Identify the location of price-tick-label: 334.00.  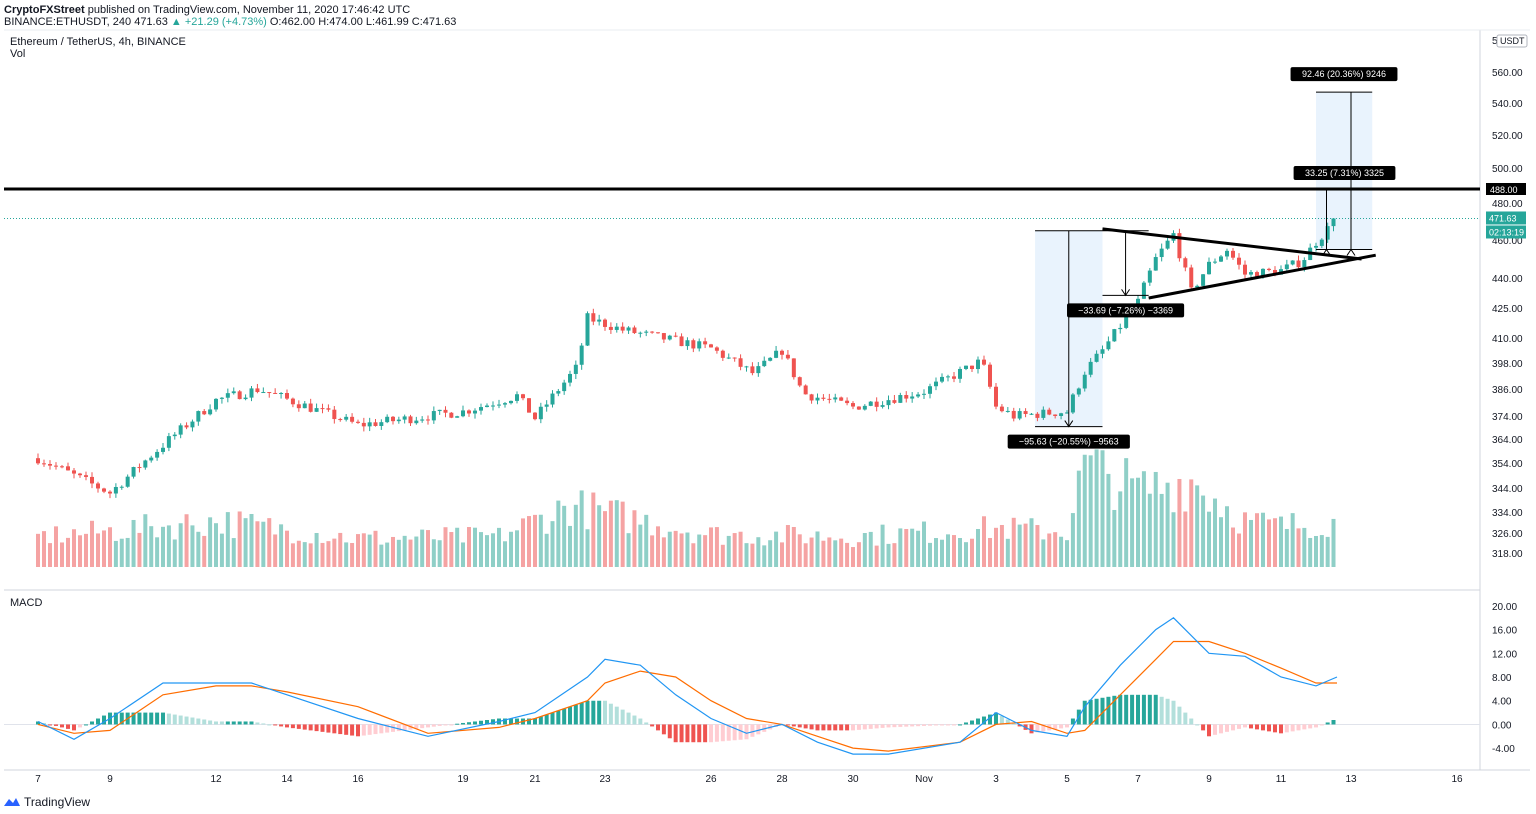
(1507, 513).